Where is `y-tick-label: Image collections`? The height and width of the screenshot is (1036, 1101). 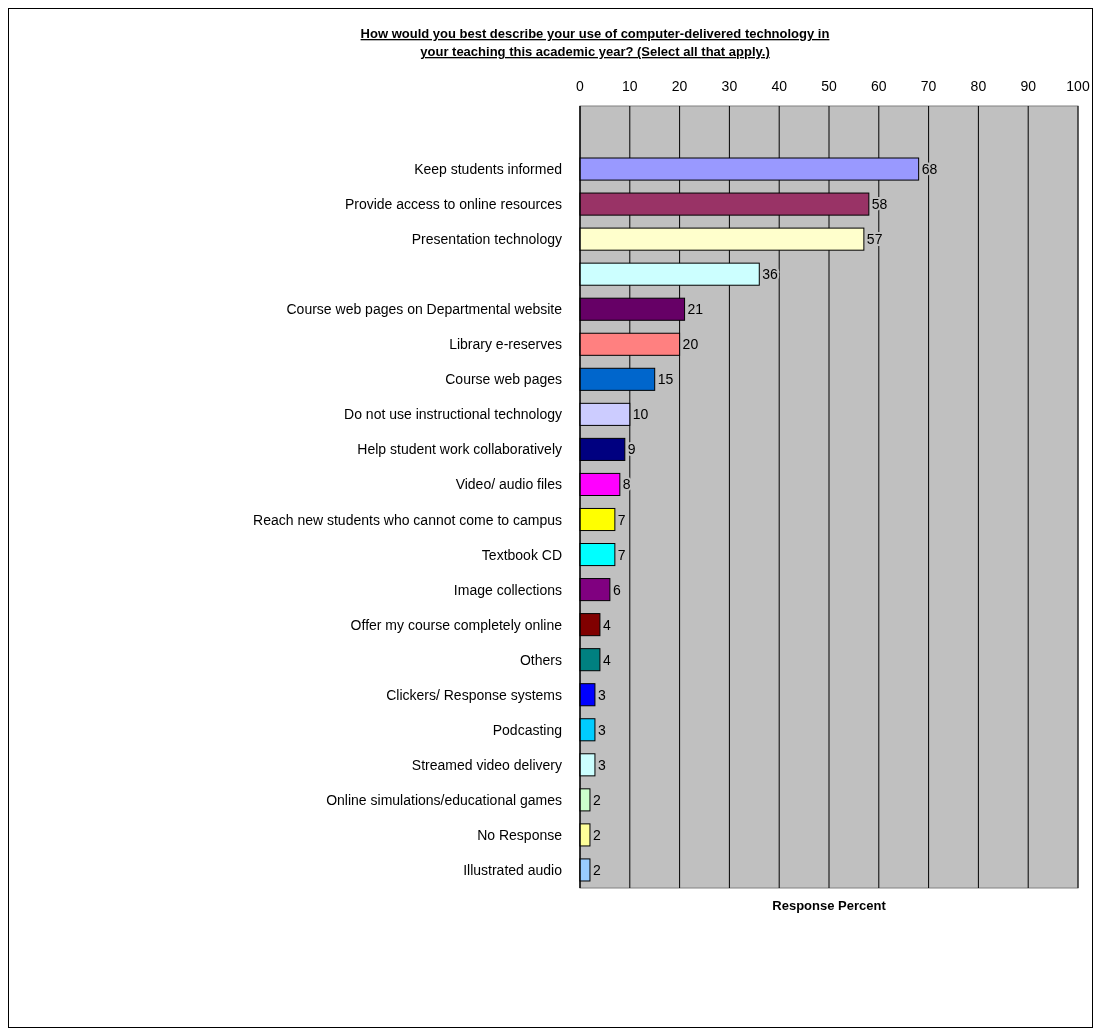
y-tick-label: Image collections is located at coordinates (507, 589).